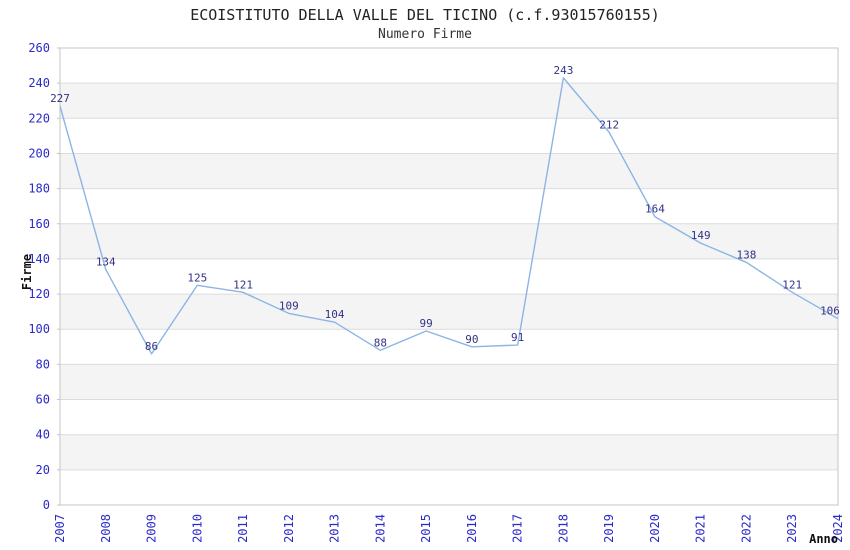  Describe the element at coordinates (425, 323) in the screenshot. I see `data-label: 99` at that location.